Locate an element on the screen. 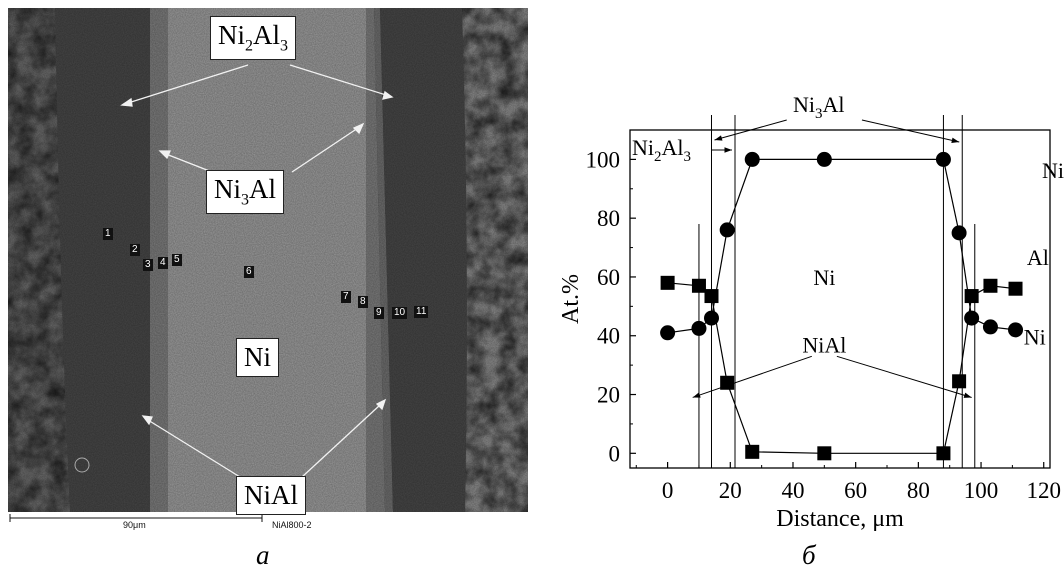  arrow-nial-right is located at coordinates (904, 376).